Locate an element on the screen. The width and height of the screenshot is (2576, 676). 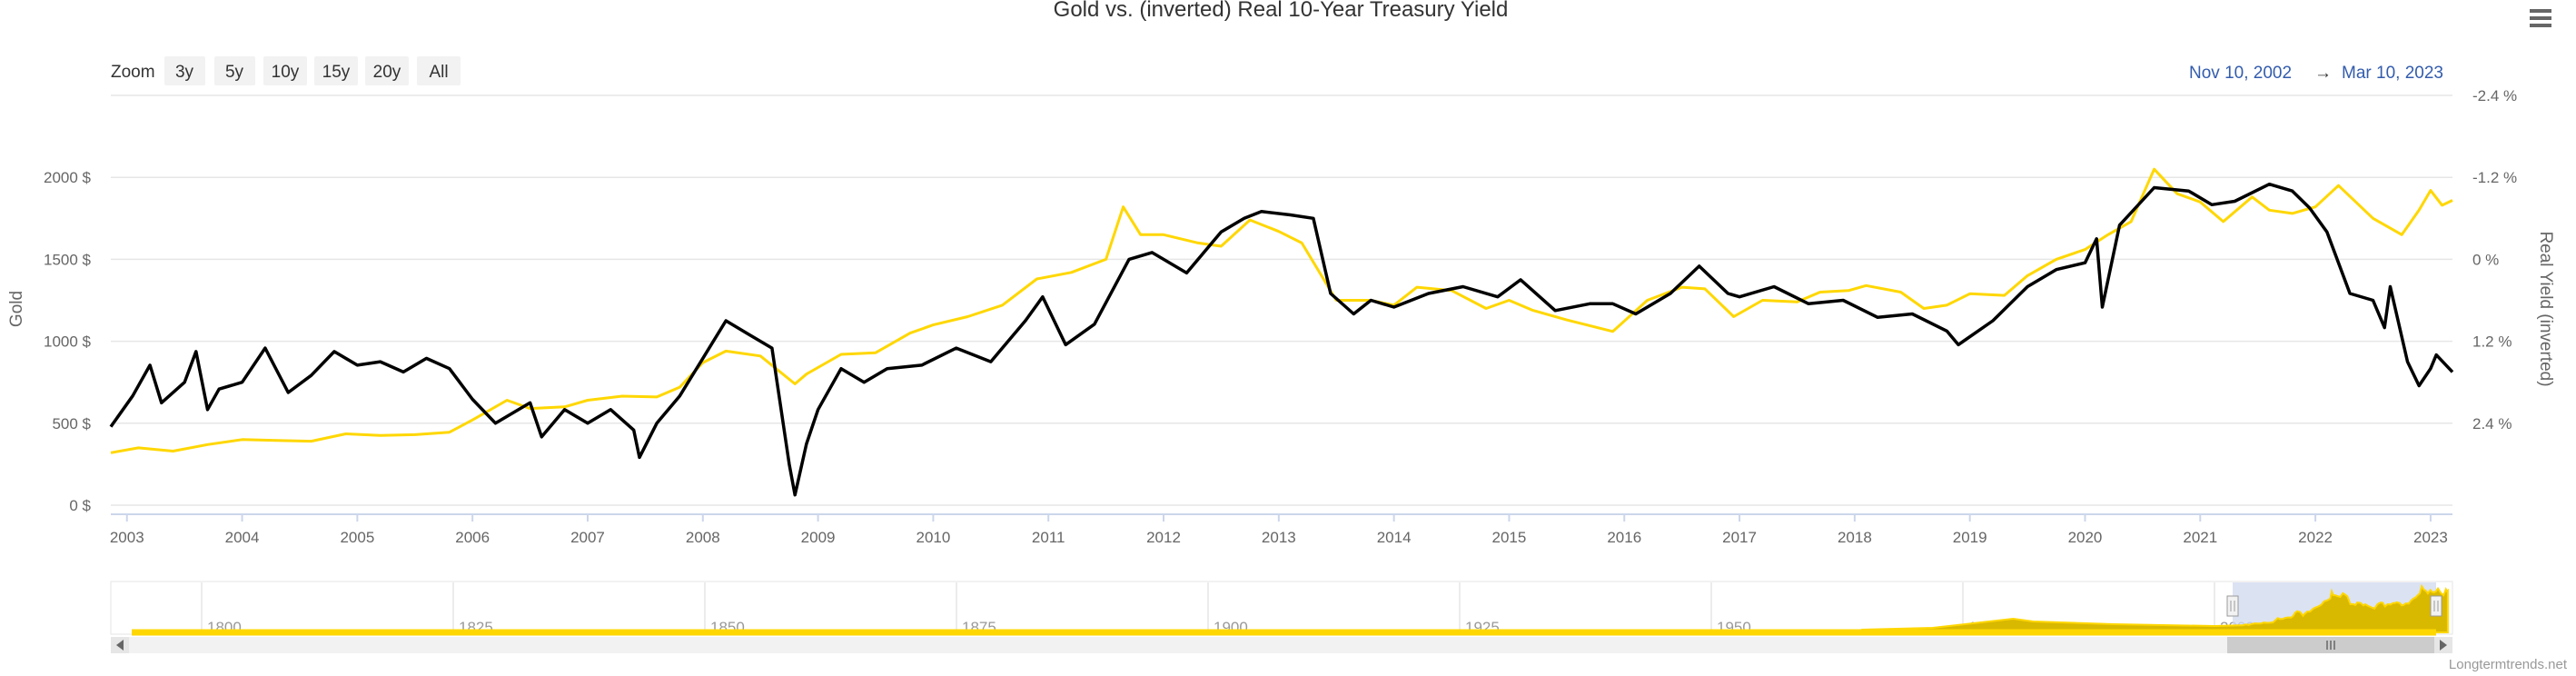
y-left-tick-label: 1000 $ is located at coordinates (68, 342).